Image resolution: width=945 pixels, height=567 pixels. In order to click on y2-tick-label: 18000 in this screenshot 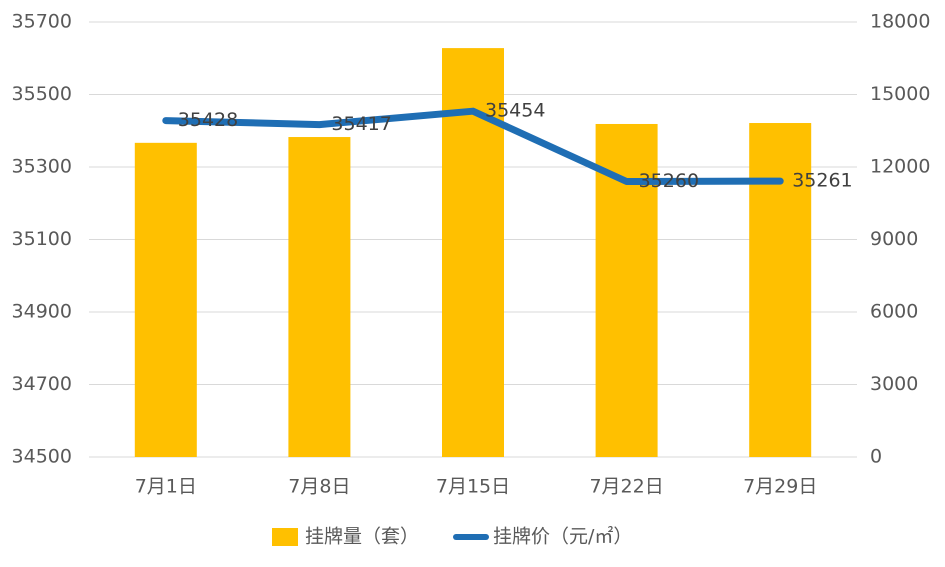, I will do `click(900, 22)`.